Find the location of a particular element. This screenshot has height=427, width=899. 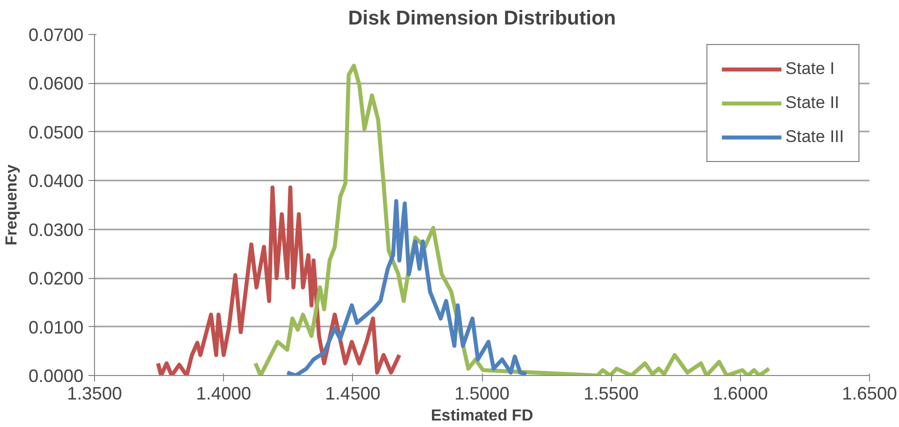

y-tick-label: 0.0400 is located at coordinates (56, 181).